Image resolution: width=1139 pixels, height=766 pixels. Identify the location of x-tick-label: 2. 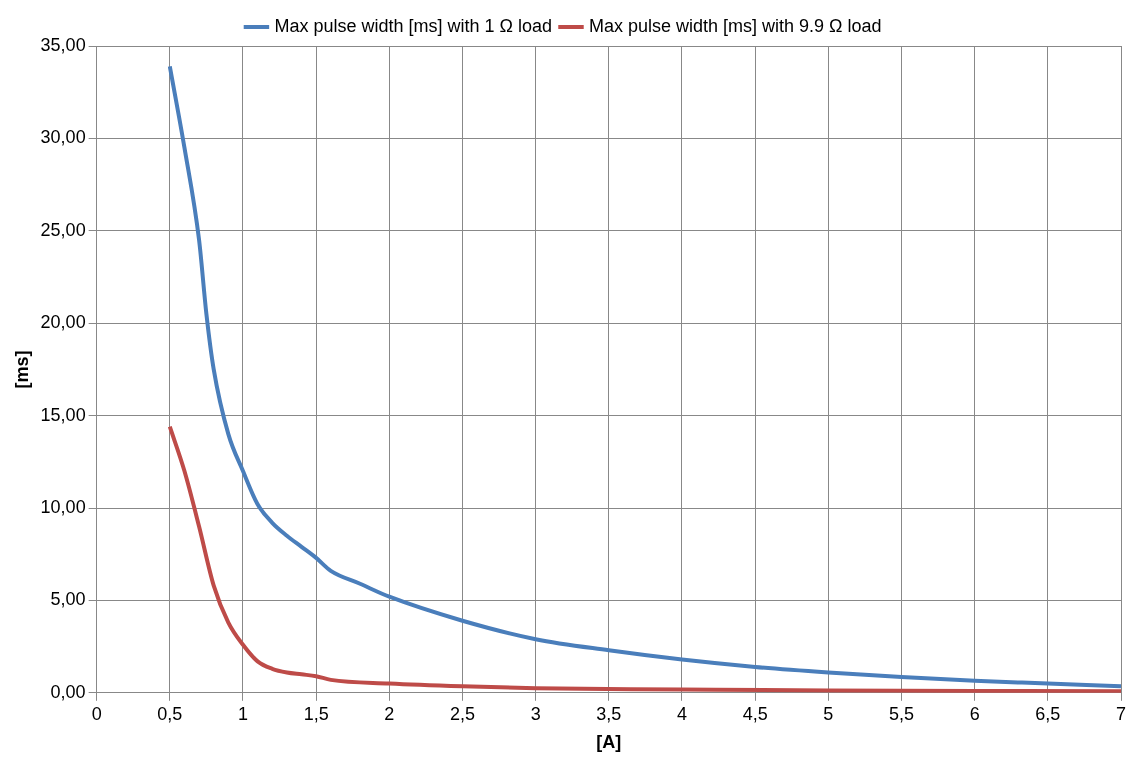
(389, 713).